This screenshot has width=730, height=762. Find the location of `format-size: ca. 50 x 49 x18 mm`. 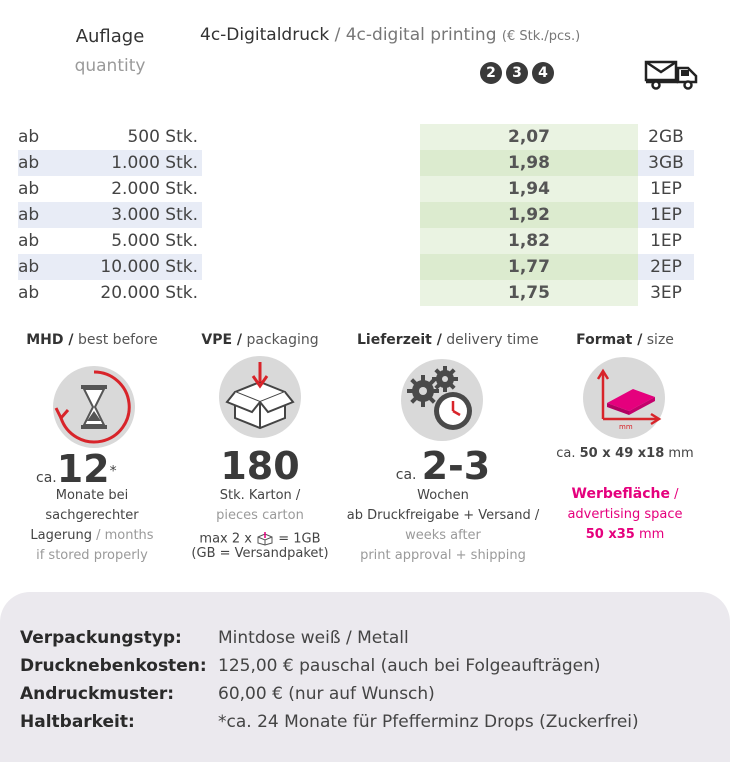

format-size: ca. 50 x 49 x18 mm is located at coordinates (625, 453).